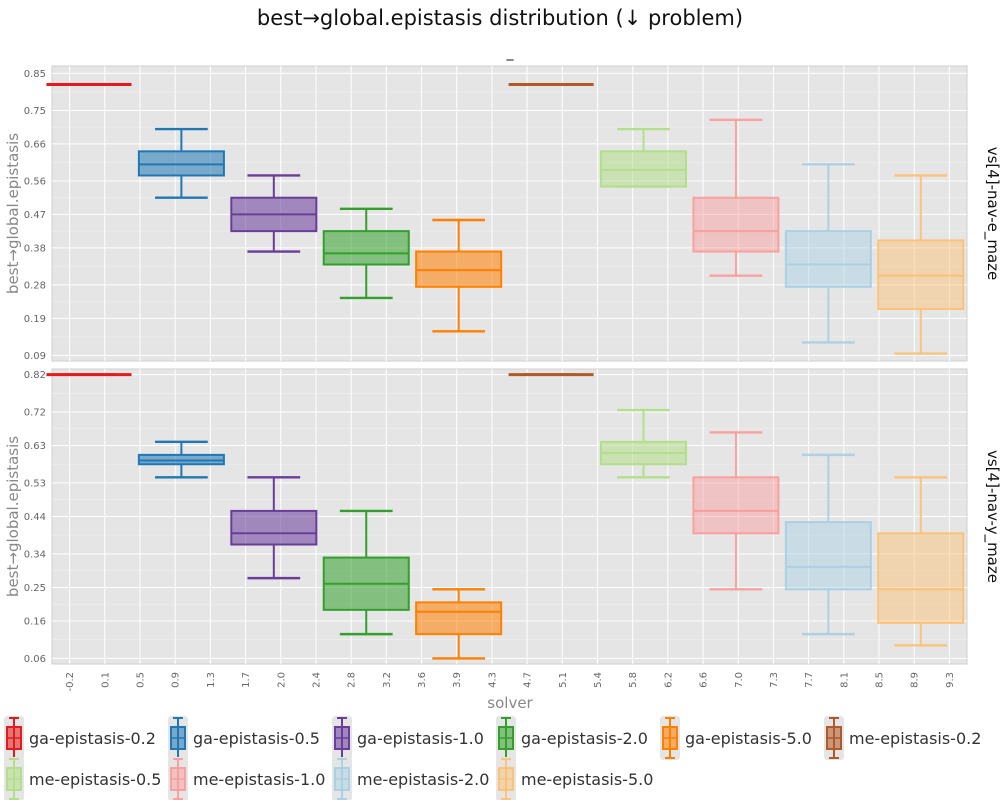 This screenshot has width=1000, height=800. What do you see at coordinates (991, 516) in the screenshot?
I see `facet-label: vs[4]-nav-y_maze` at bounding box center [991, 516].